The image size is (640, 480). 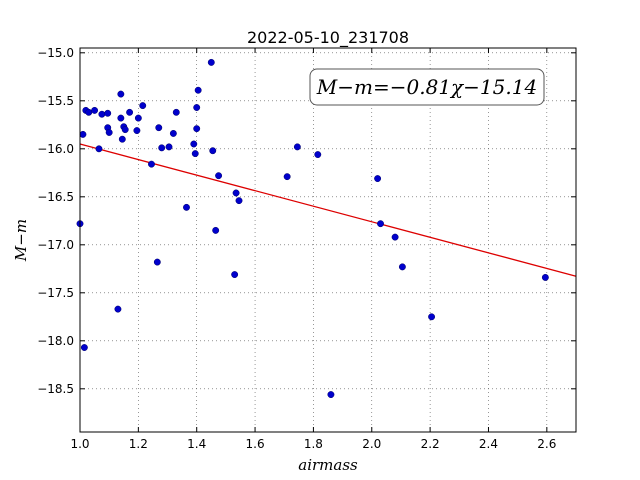 I want to click on y-tick-label: −15.5, so click(x=55, y=101).